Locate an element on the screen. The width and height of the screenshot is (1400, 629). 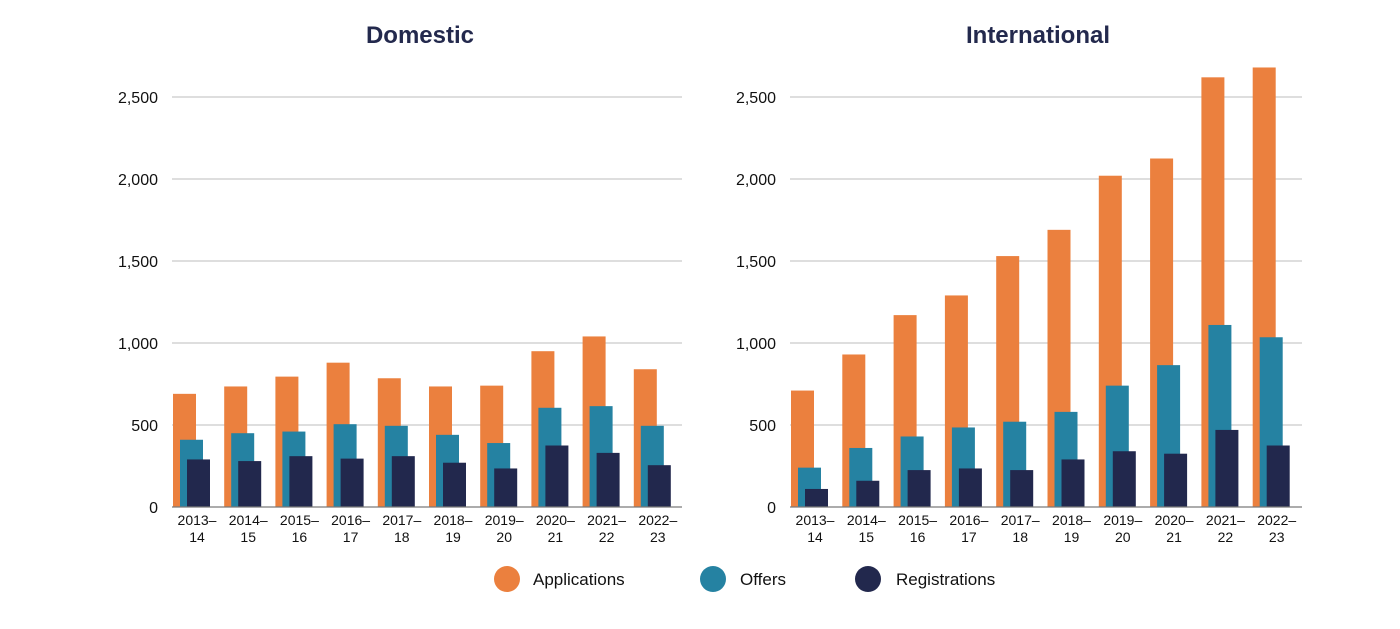
chart-title: Domestic is located at coordinates (420, 35).